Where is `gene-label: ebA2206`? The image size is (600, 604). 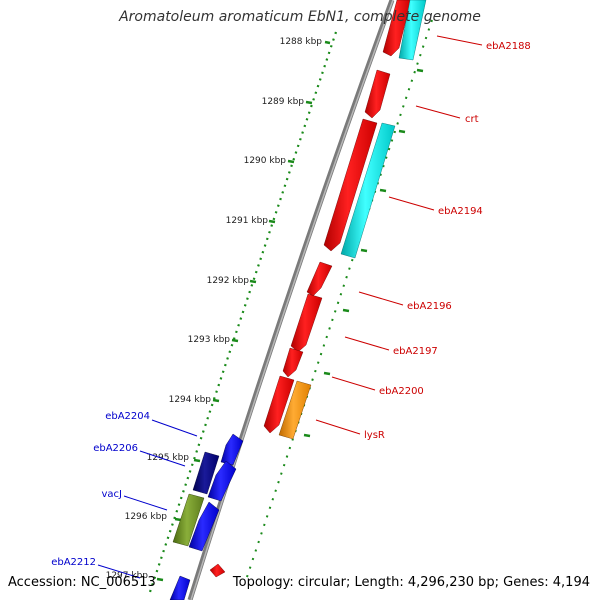
gene-label: ebA2206 is located at coordinates (115, 448).